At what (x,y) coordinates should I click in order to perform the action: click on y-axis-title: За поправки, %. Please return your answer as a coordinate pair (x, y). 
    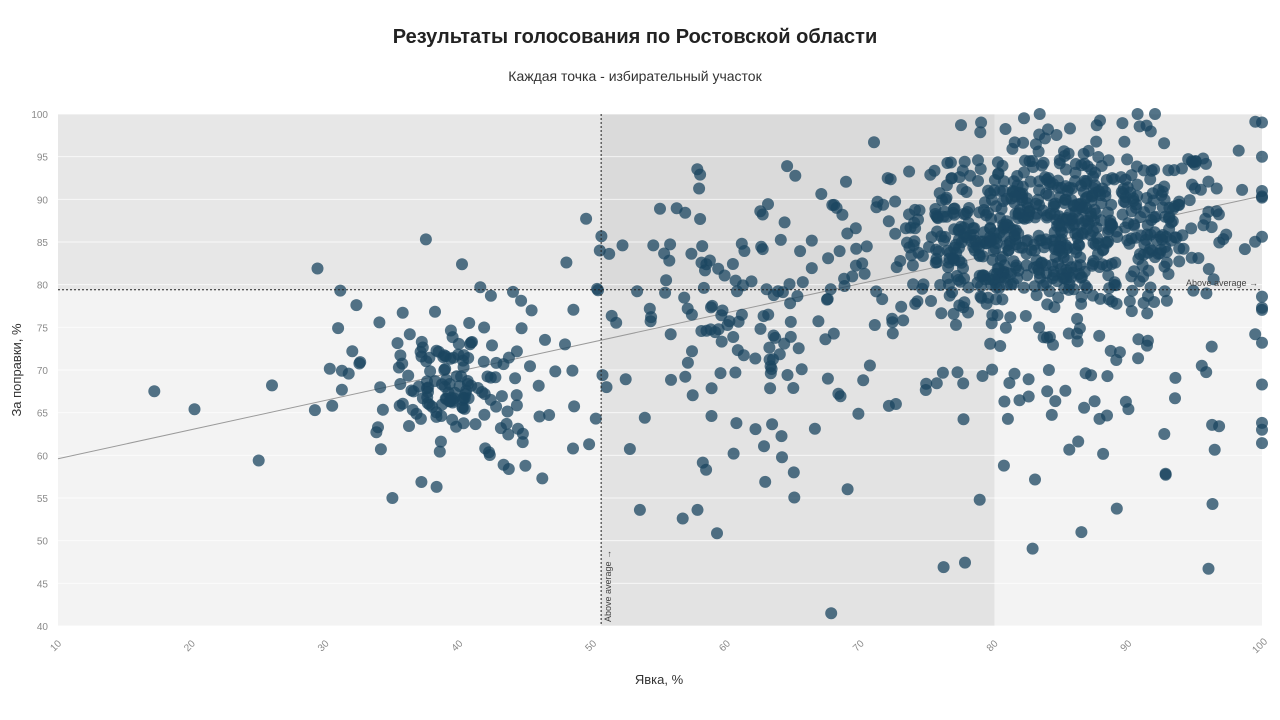
    Looking at the image, I should click on (16, 370).